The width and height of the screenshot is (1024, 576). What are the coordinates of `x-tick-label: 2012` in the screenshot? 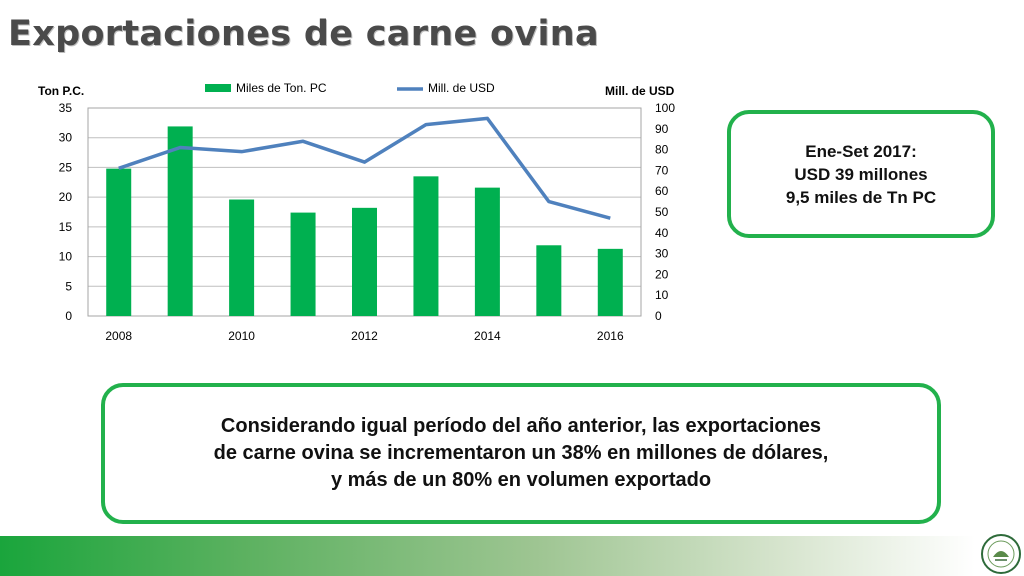 It's located at (364, 336).